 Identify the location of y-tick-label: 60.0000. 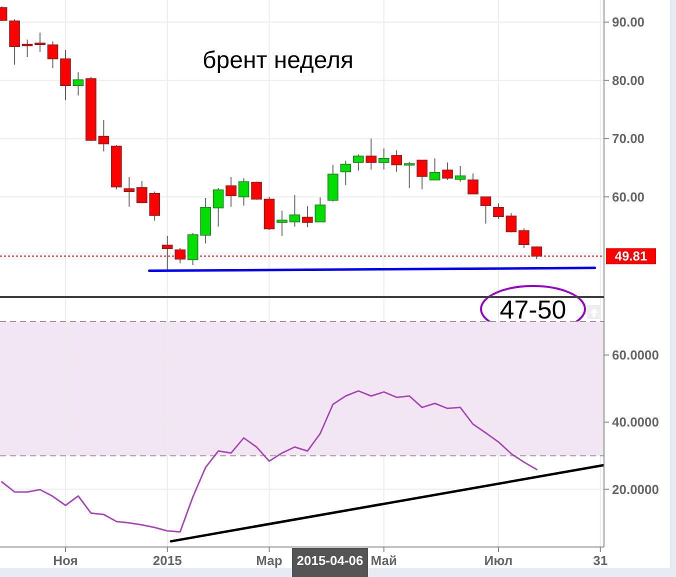
(635, 355).